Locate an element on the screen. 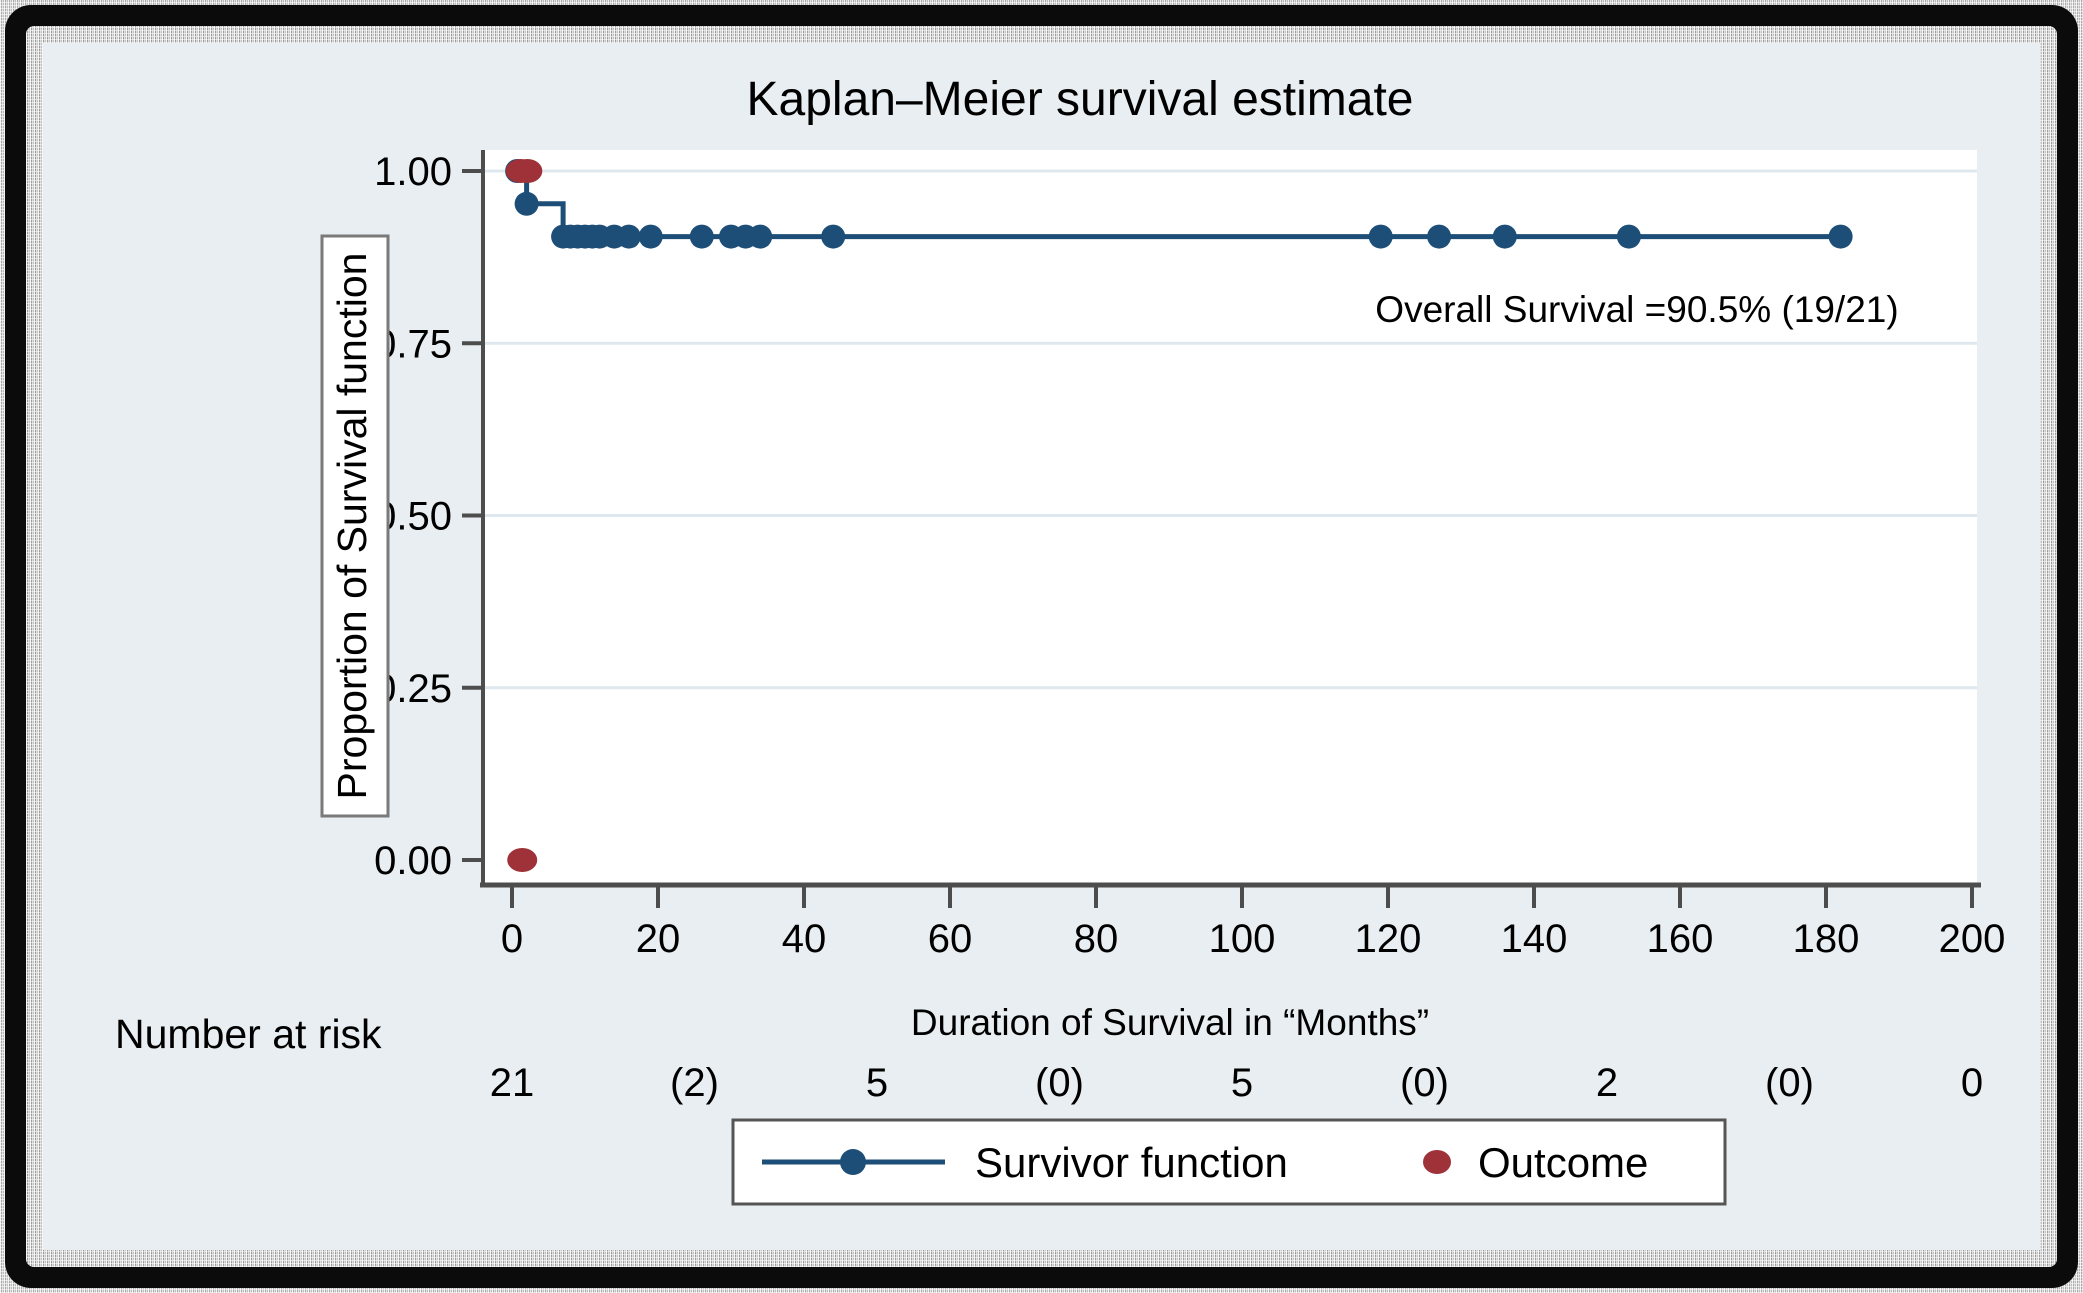 The height and width of the screenshot is (1293, 2083). outcome-markers is located at coordinates (524, 515).